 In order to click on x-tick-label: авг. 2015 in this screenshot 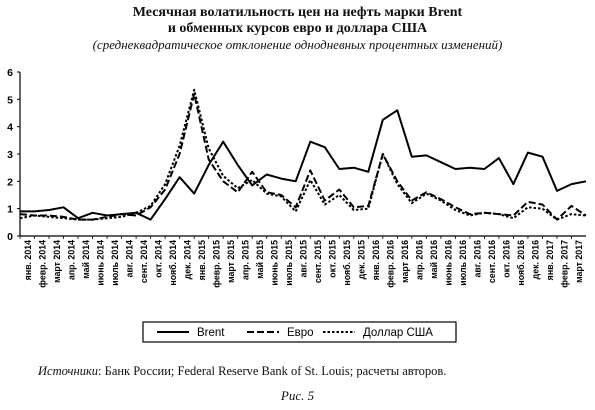, I will do `click(304, 259)`.